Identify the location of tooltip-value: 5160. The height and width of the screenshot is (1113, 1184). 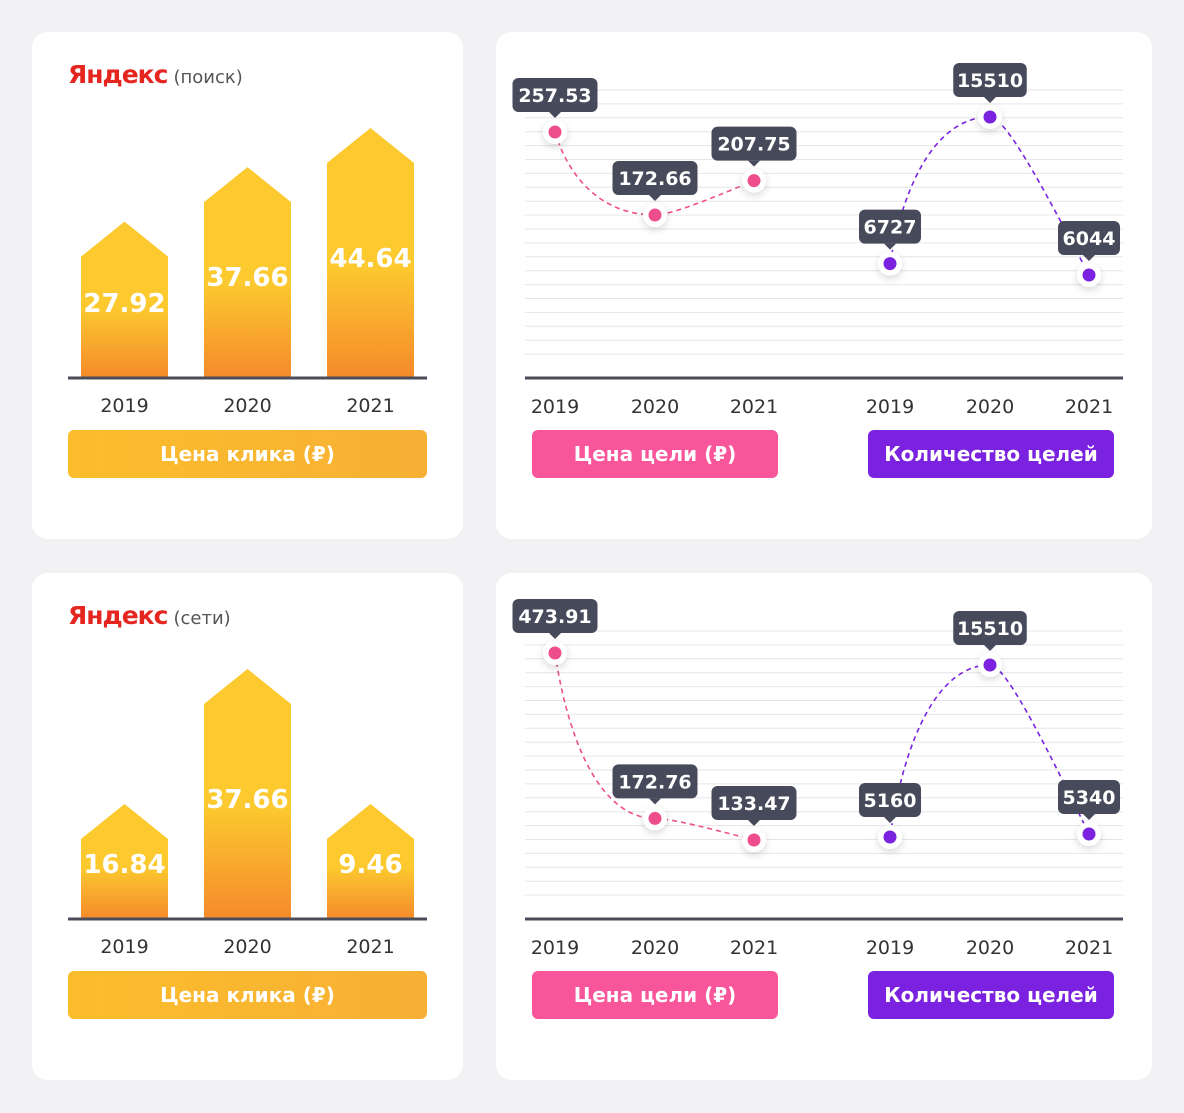
(890, 801).